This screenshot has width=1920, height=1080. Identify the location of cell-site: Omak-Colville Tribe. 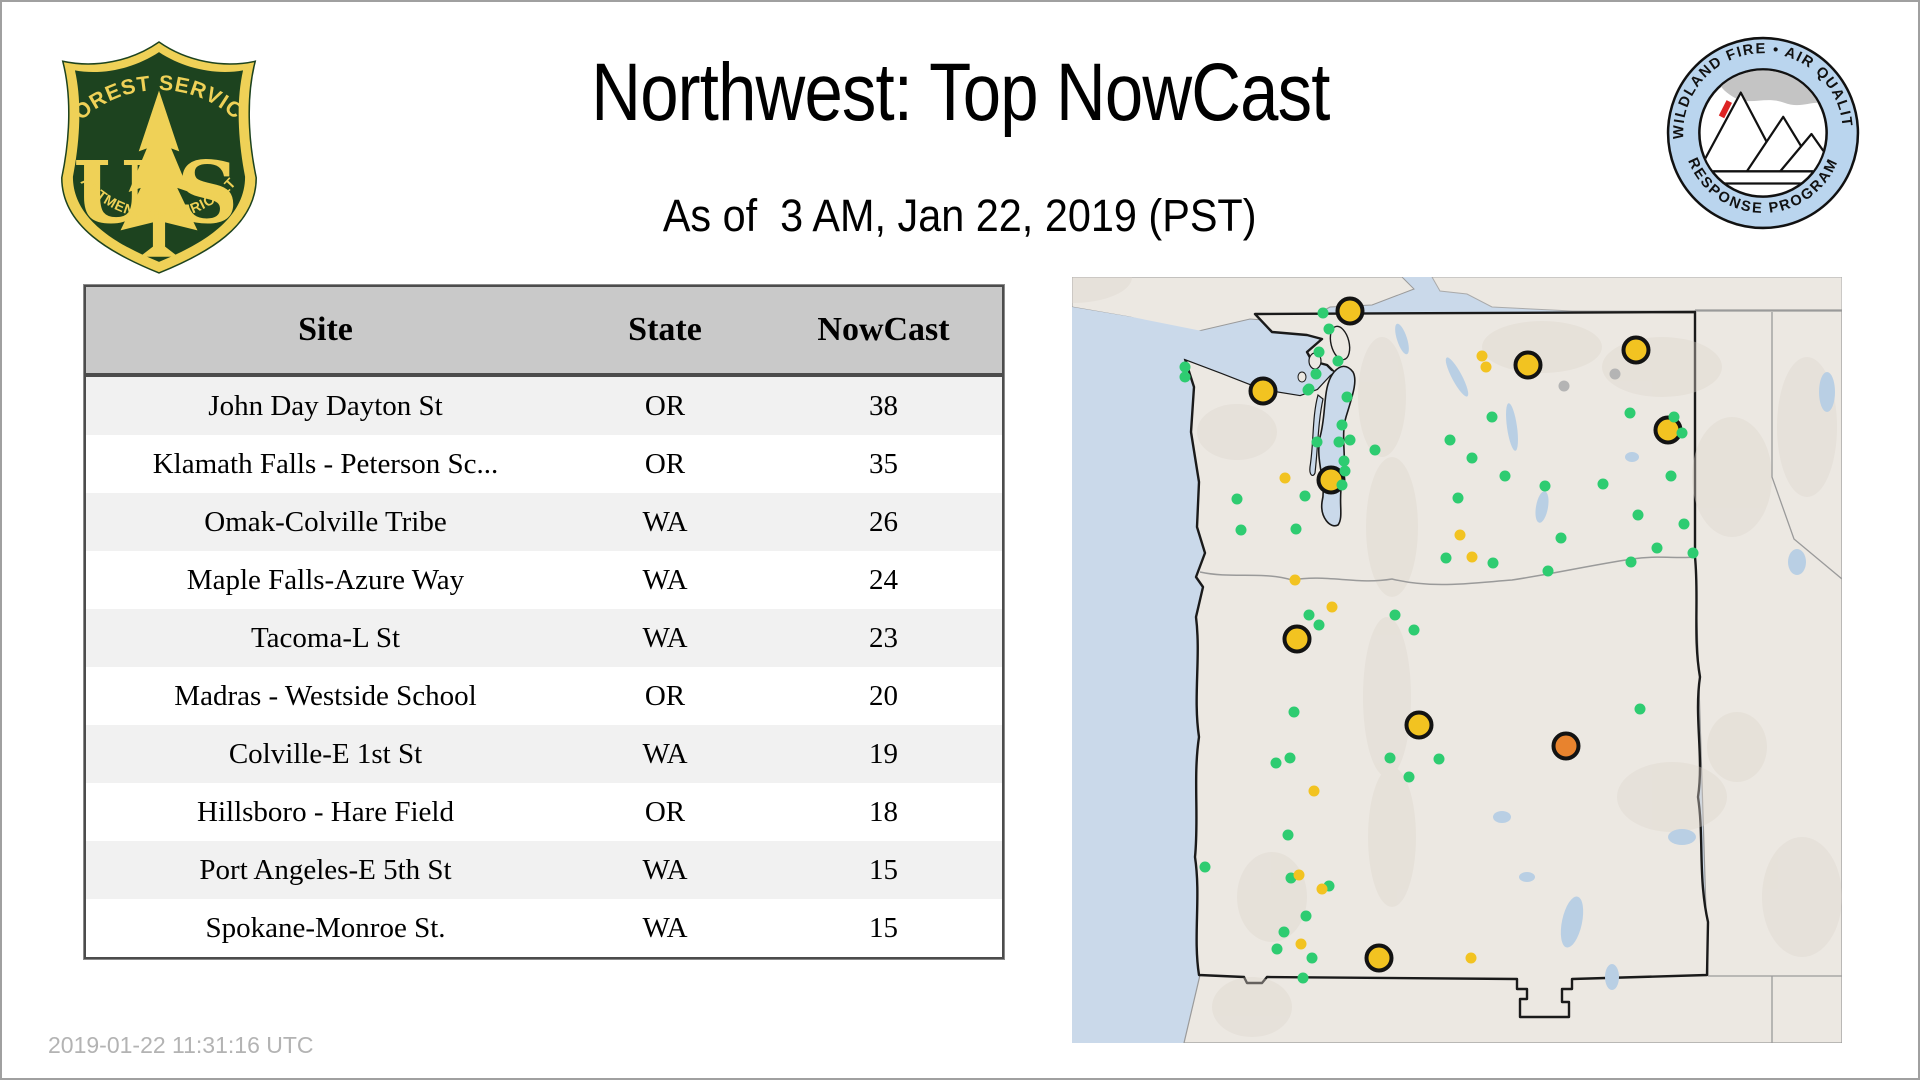
(325, 522).